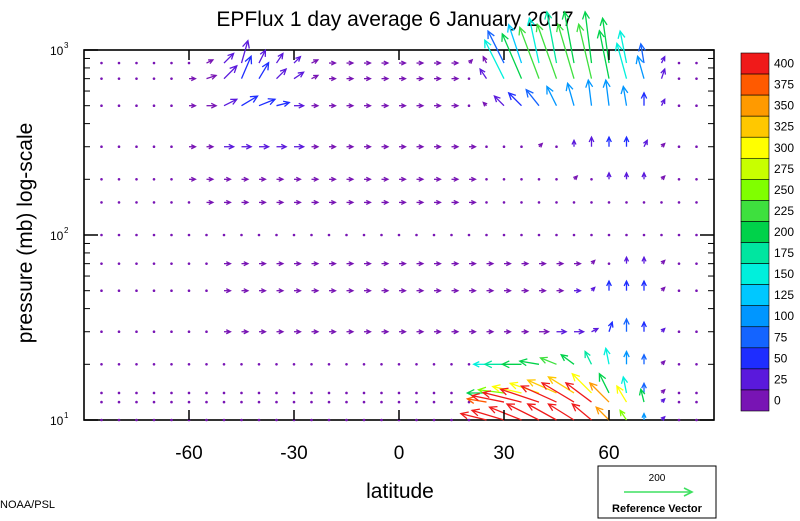 The height and width of the screenshot is (521, 800). I want to click on colorbar-label: 25, so click(781, 379).